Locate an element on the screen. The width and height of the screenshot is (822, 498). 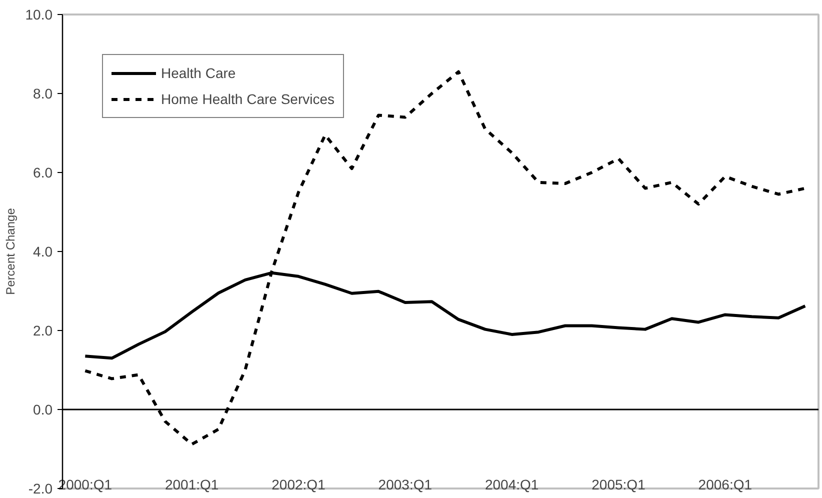
x-tick-label: 2002:Q1 is located at coordinates (299, 484).